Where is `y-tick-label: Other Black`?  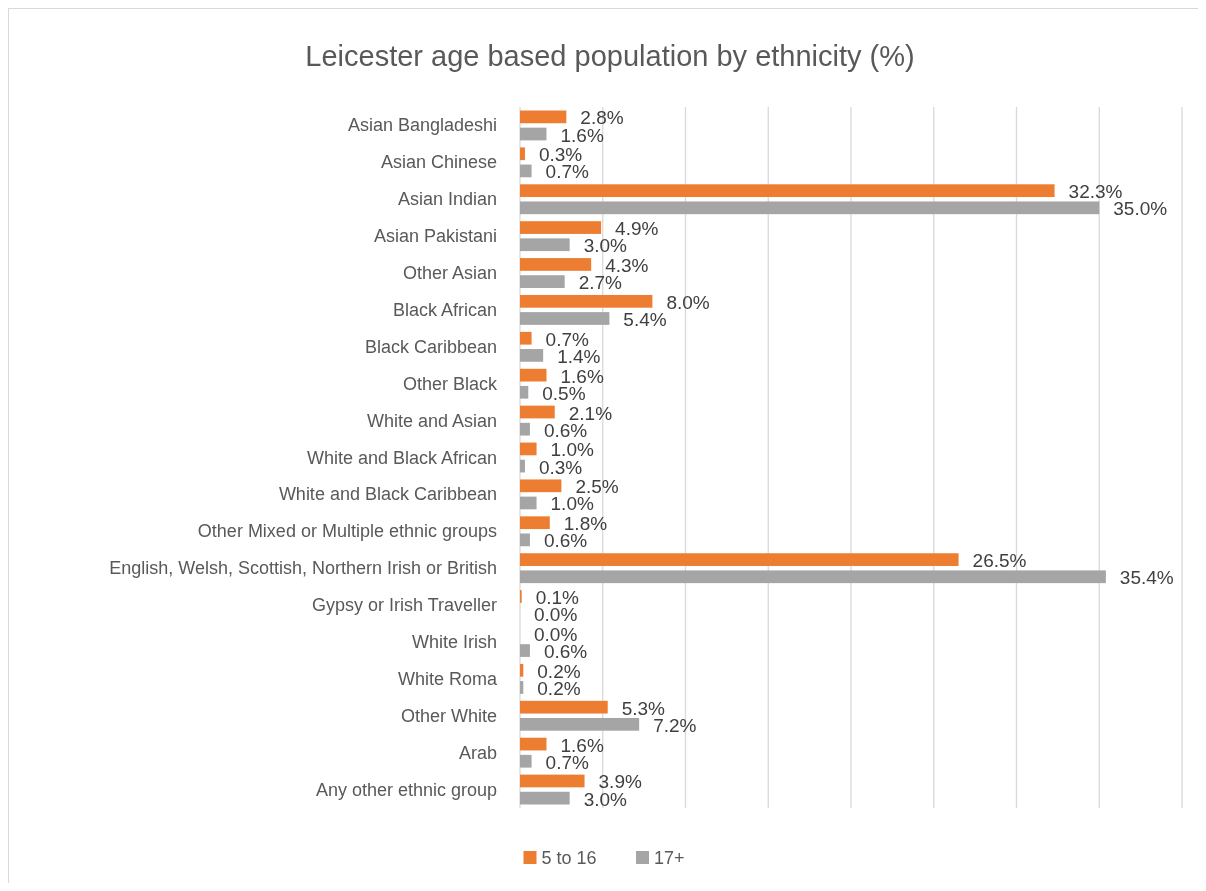 y-tick-label: Other Black is located at coordinates (450, 383).